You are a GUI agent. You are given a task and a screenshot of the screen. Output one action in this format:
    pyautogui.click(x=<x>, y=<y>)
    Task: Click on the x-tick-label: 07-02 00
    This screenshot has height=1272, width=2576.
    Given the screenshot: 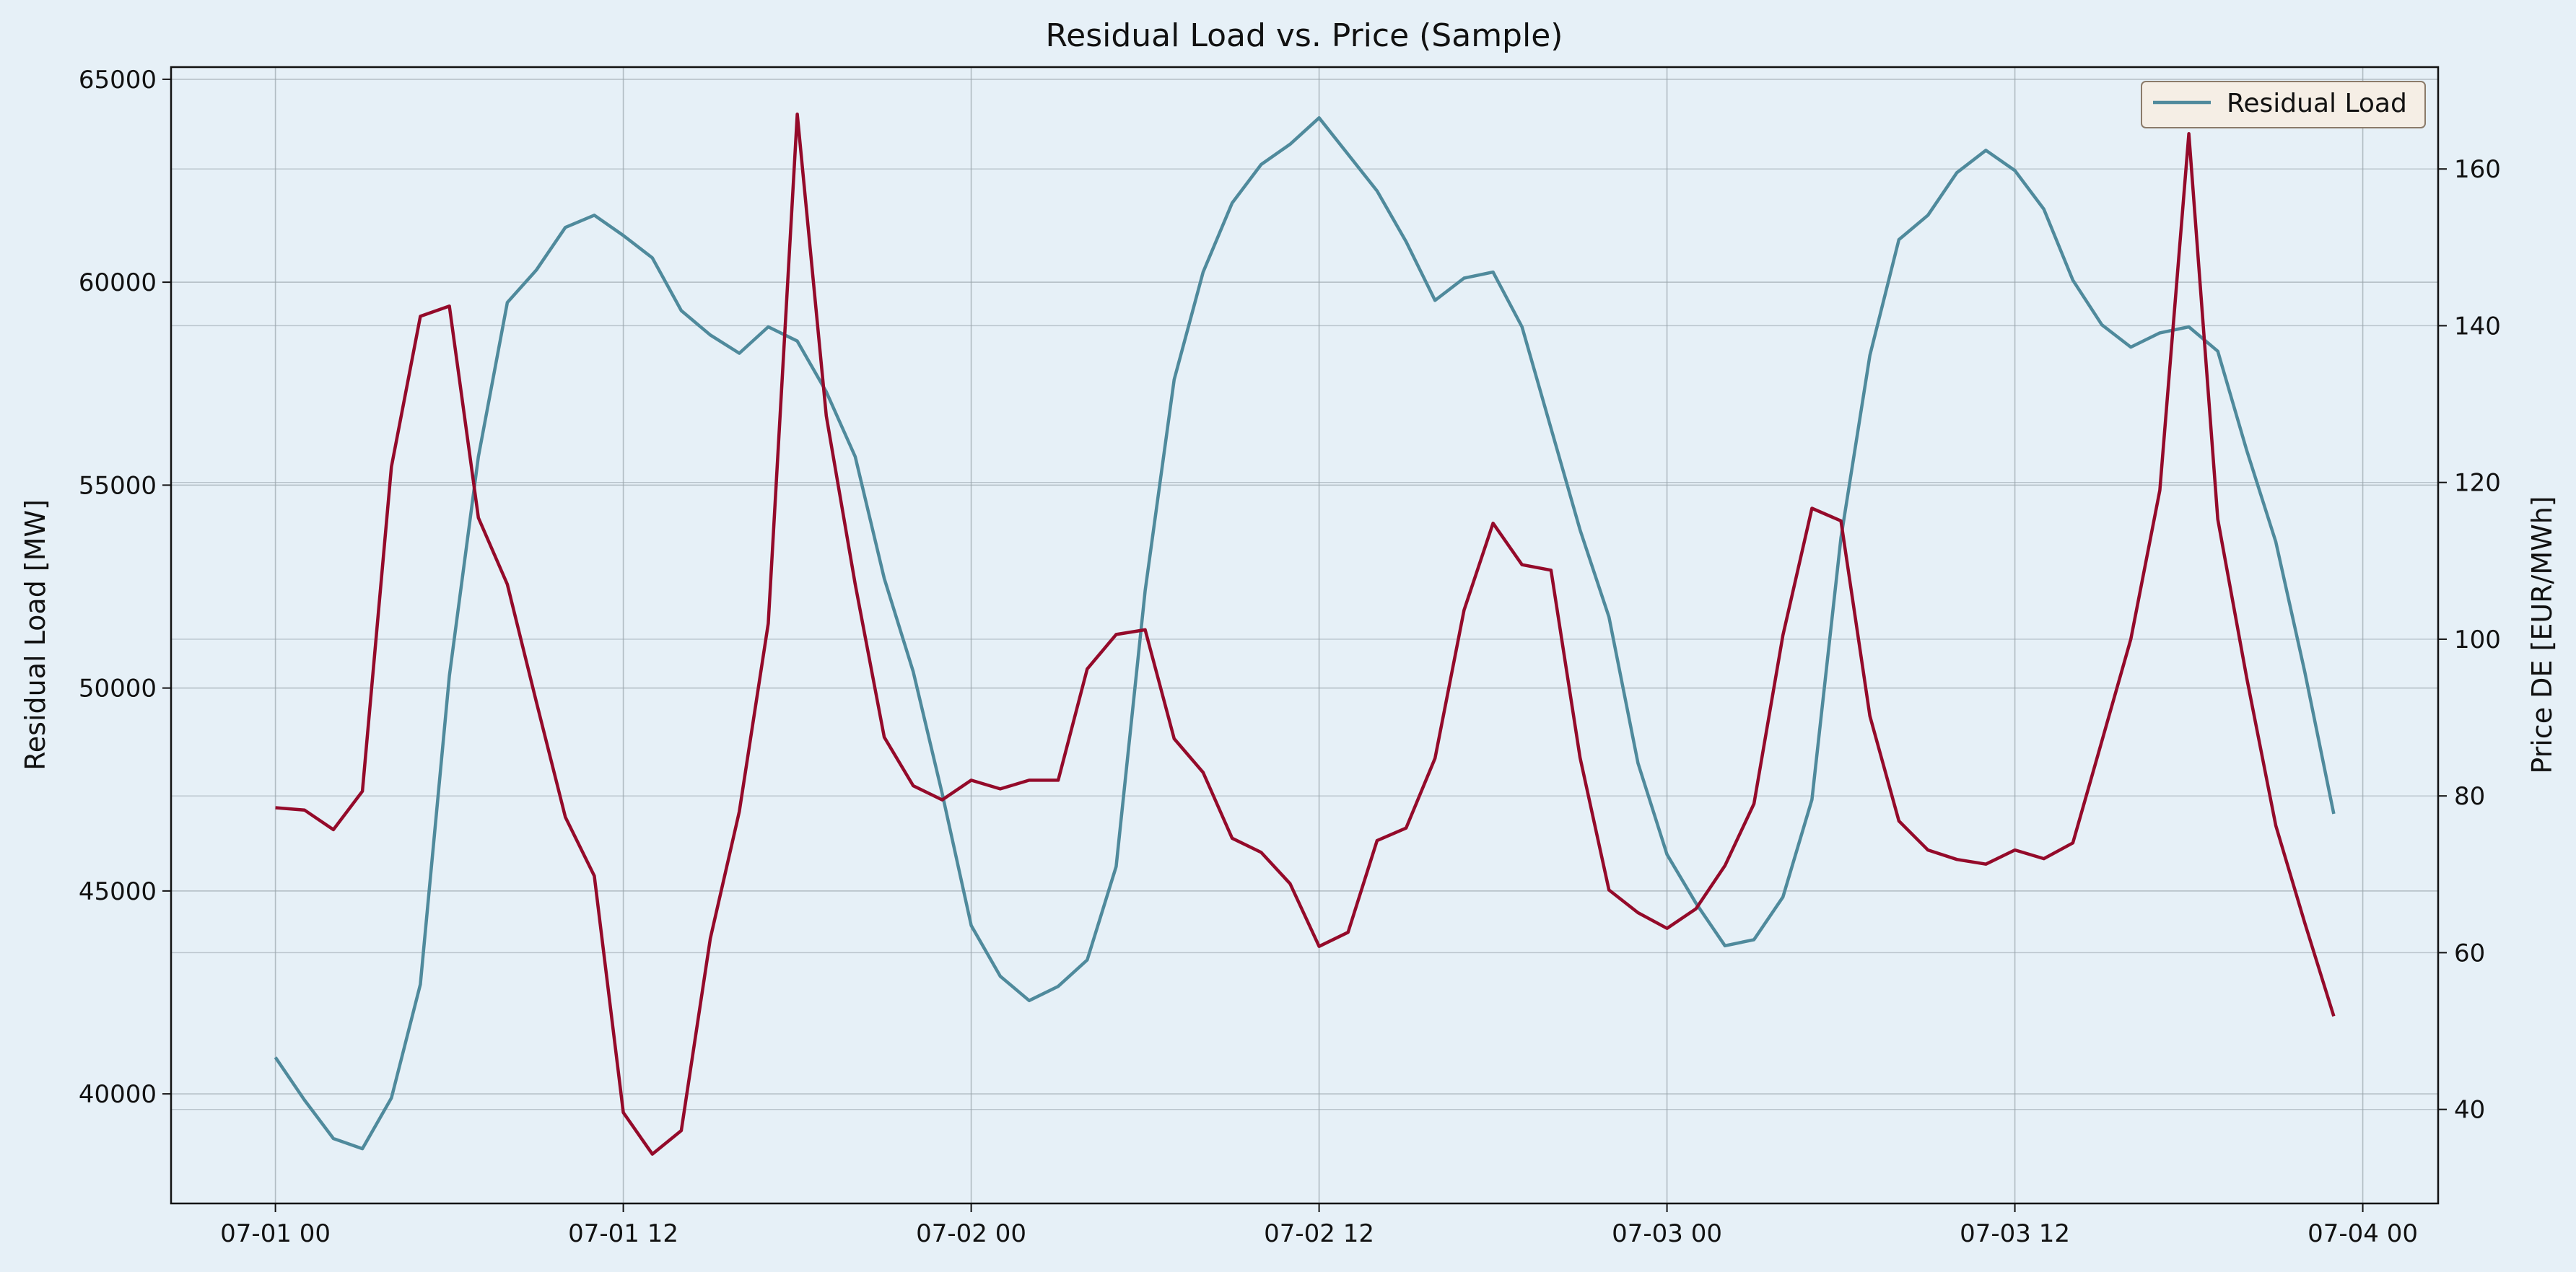 What is the action you would take?
    pyautogui.click(x=971, y=1233)
    